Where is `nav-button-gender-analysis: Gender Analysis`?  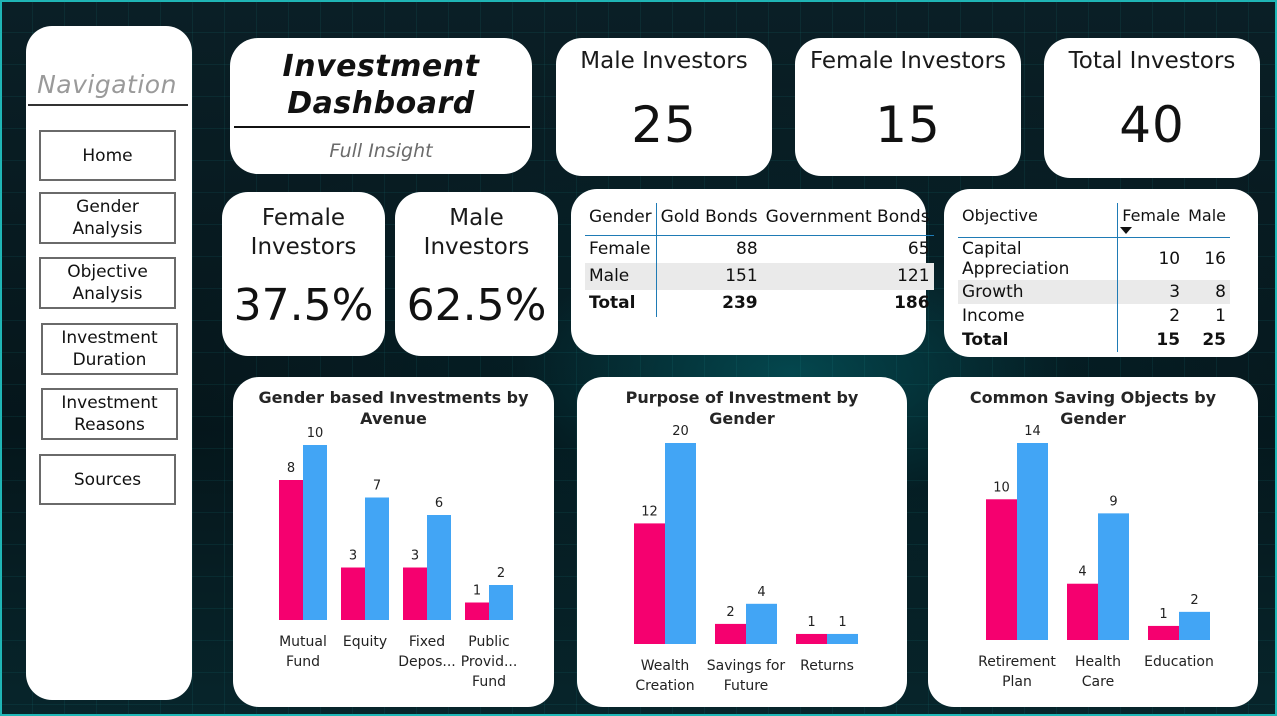
nav-button-gender-analysis: Gender Analysis is located at coordinates (107, 218).